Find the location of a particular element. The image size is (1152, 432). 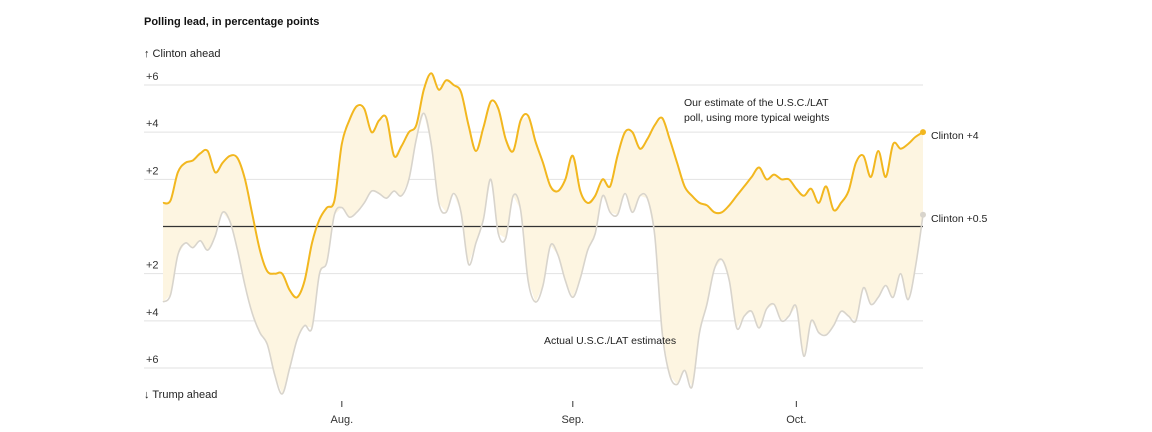

x-tick-label-1: Sep. is located at coordinates (572, 420).